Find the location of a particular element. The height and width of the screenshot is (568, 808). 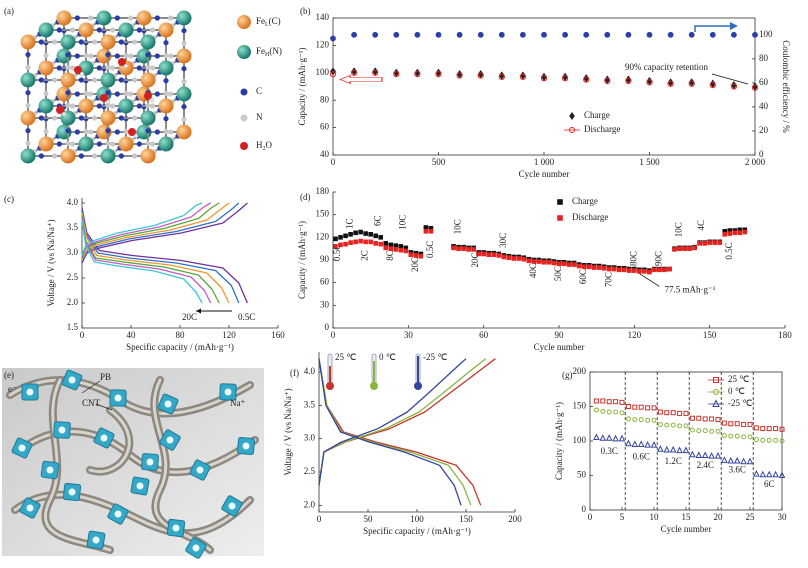

rate-label: 0.5C is located at coordinates (729, 250).